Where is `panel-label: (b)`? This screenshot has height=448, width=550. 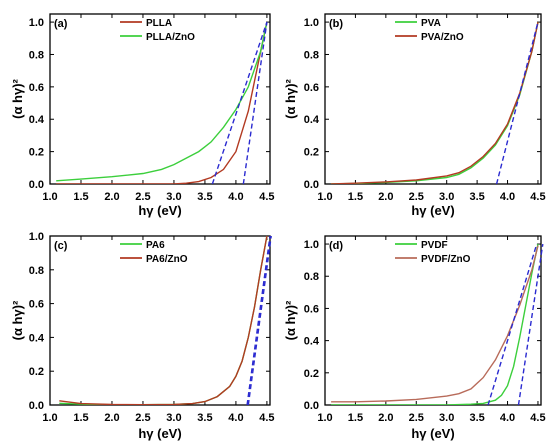 panel-label: (b) is located at coordinates (336, 24).